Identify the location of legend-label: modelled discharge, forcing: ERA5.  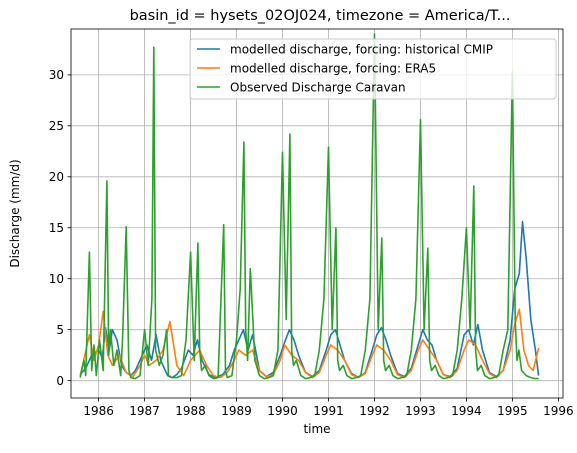
(333, 68).